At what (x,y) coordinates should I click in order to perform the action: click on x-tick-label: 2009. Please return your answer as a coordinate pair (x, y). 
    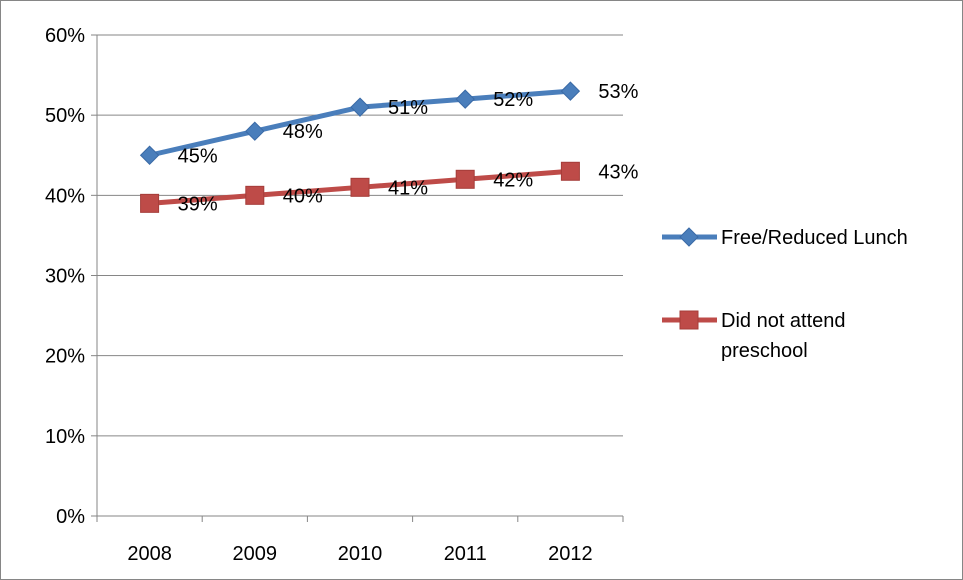
    Looking at the image, I should click on (255, 554).